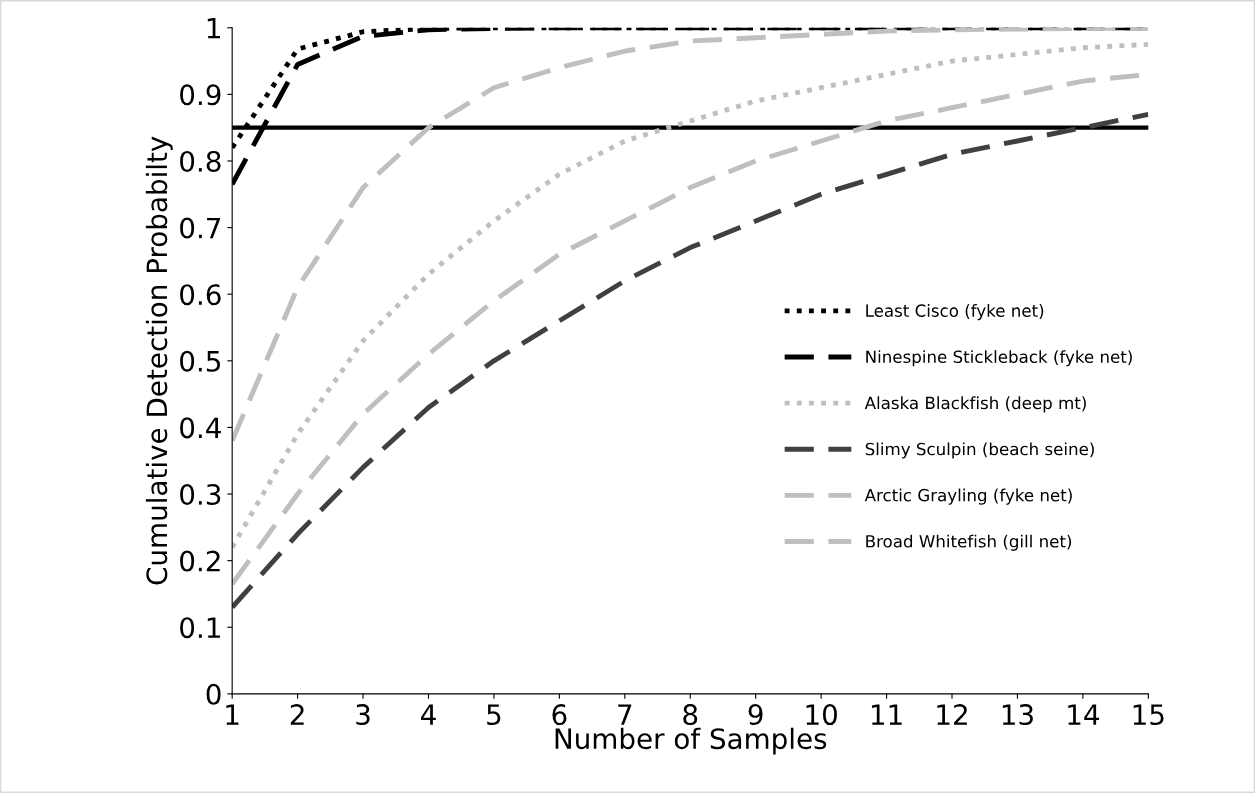 The width and height of the screenshot is (1255, 793). What do you see at coordinates (625, 714) in the screenshot?
I see `x-tick-label: 7` at bounding box center [625, 714].